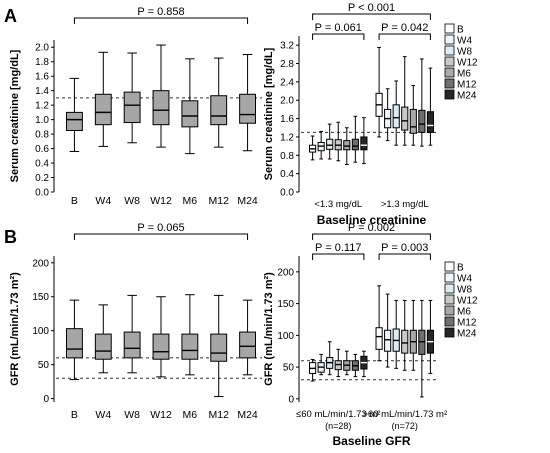  Describe the element at coordinates (103, 415) in the screenshot. I see `x-tick-label: W4` at that location.